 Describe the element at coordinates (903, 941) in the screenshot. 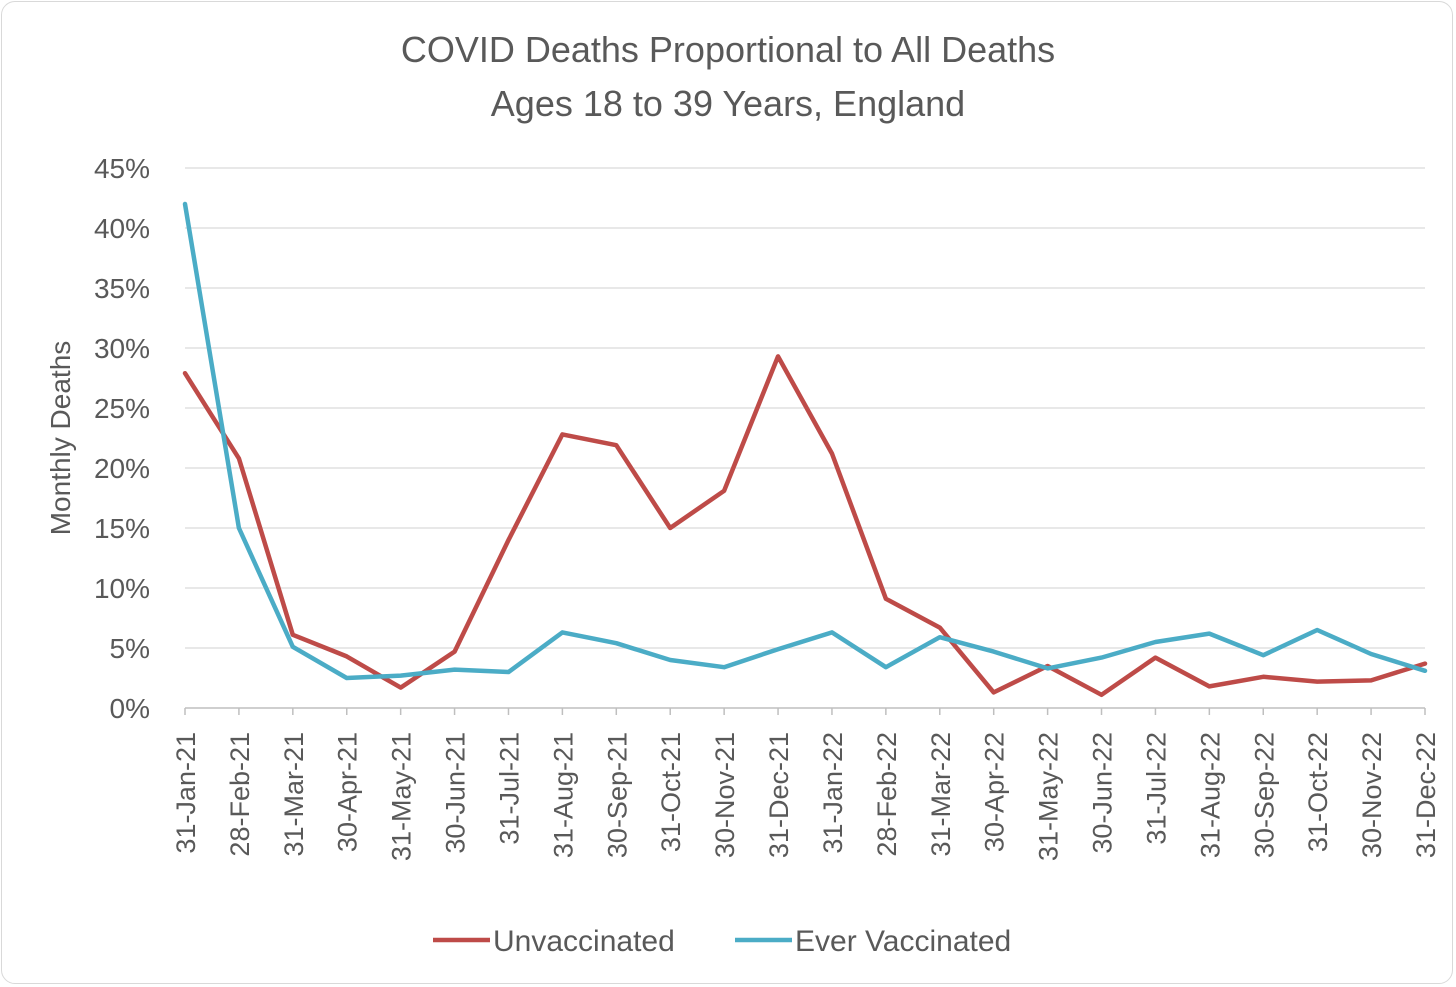

I see `legend-label: Ever Vaccinated` at that location.